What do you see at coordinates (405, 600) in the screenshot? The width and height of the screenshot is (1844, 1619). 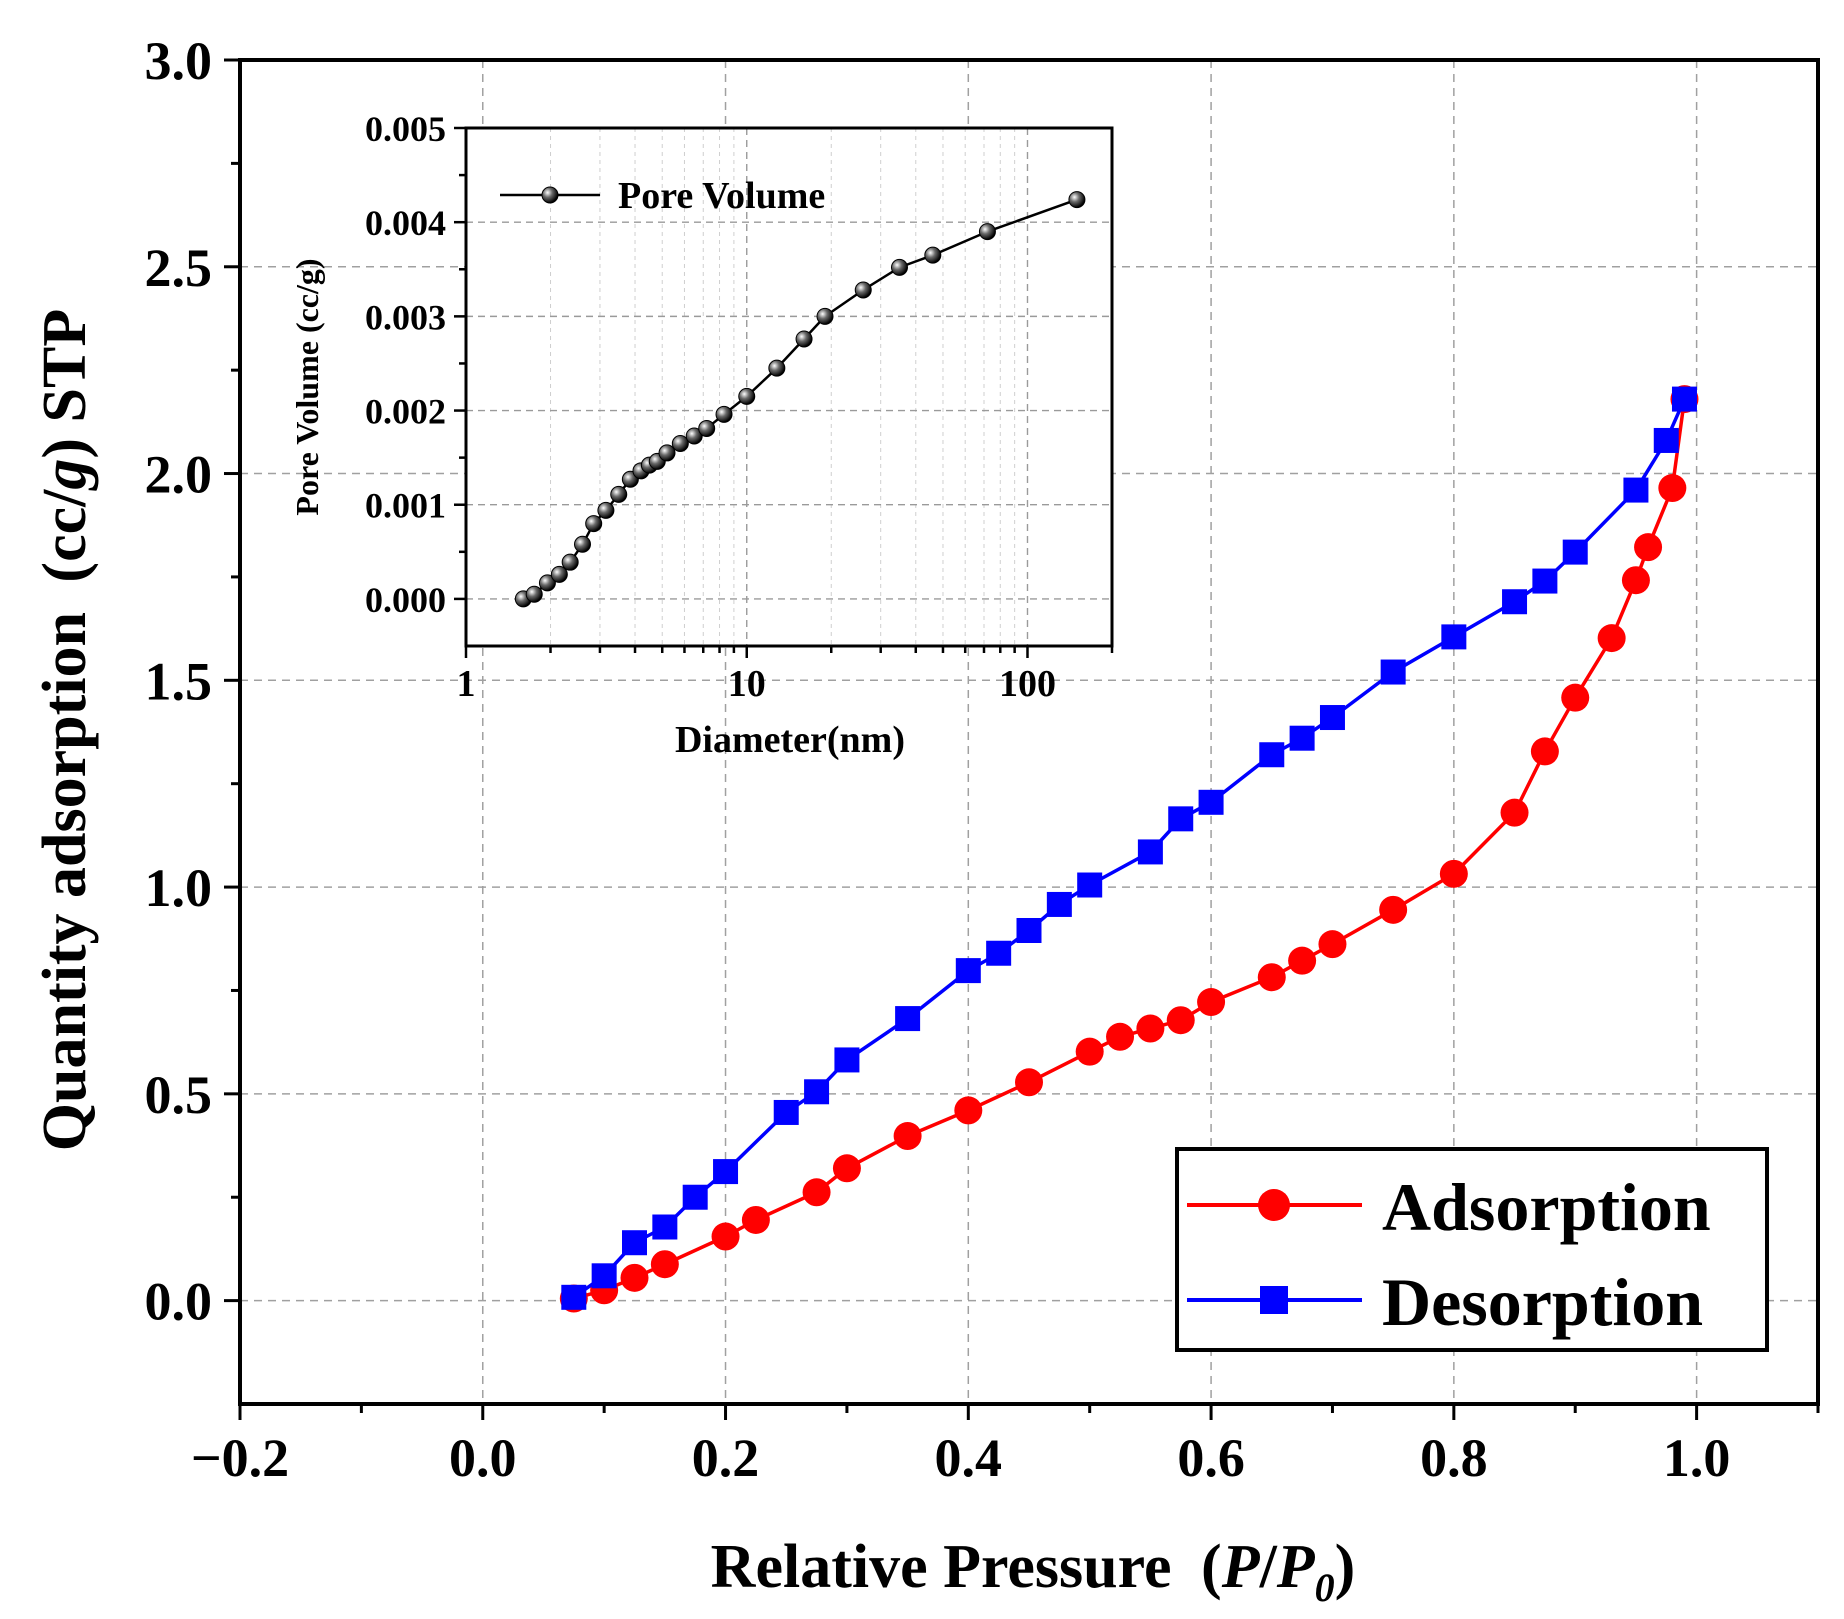 I see `inset-y-tick-label: 0.000` at bounding box center [405, 600].